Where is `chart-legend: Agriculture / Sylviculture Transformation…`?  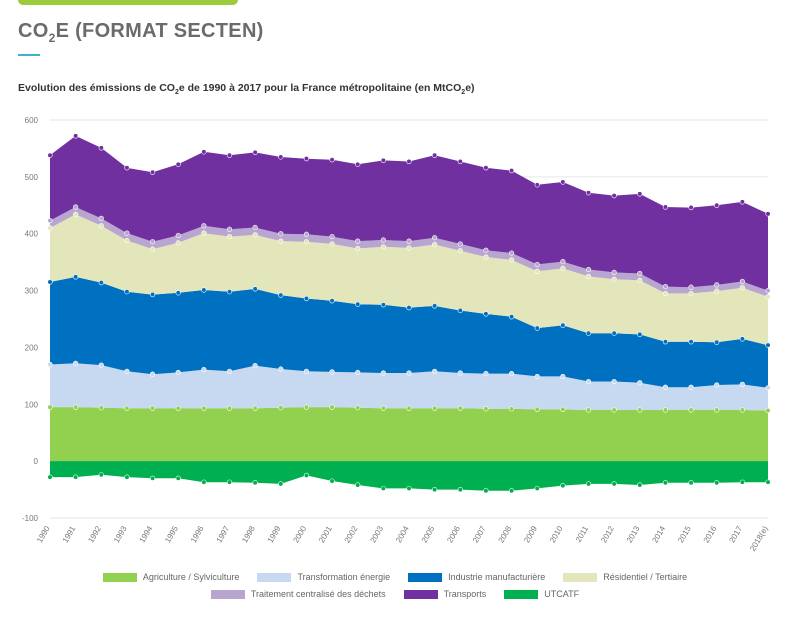 chart-legend: Agriculture / Sylviculture Transformation… is located at coordinates (395, 589).